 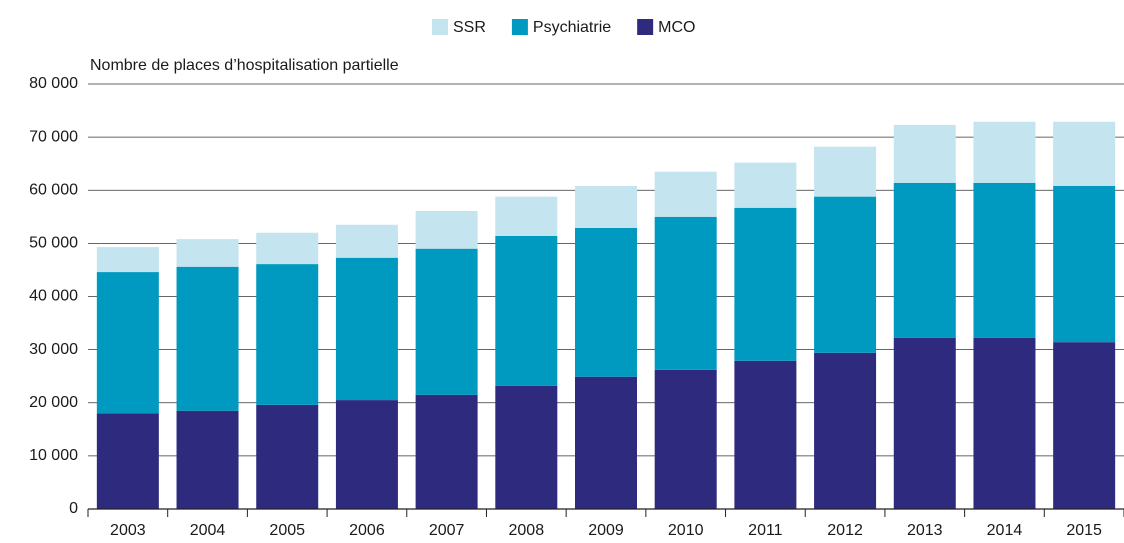 I want to click on x-tick-label: 2012, so click(x=845, y=530).